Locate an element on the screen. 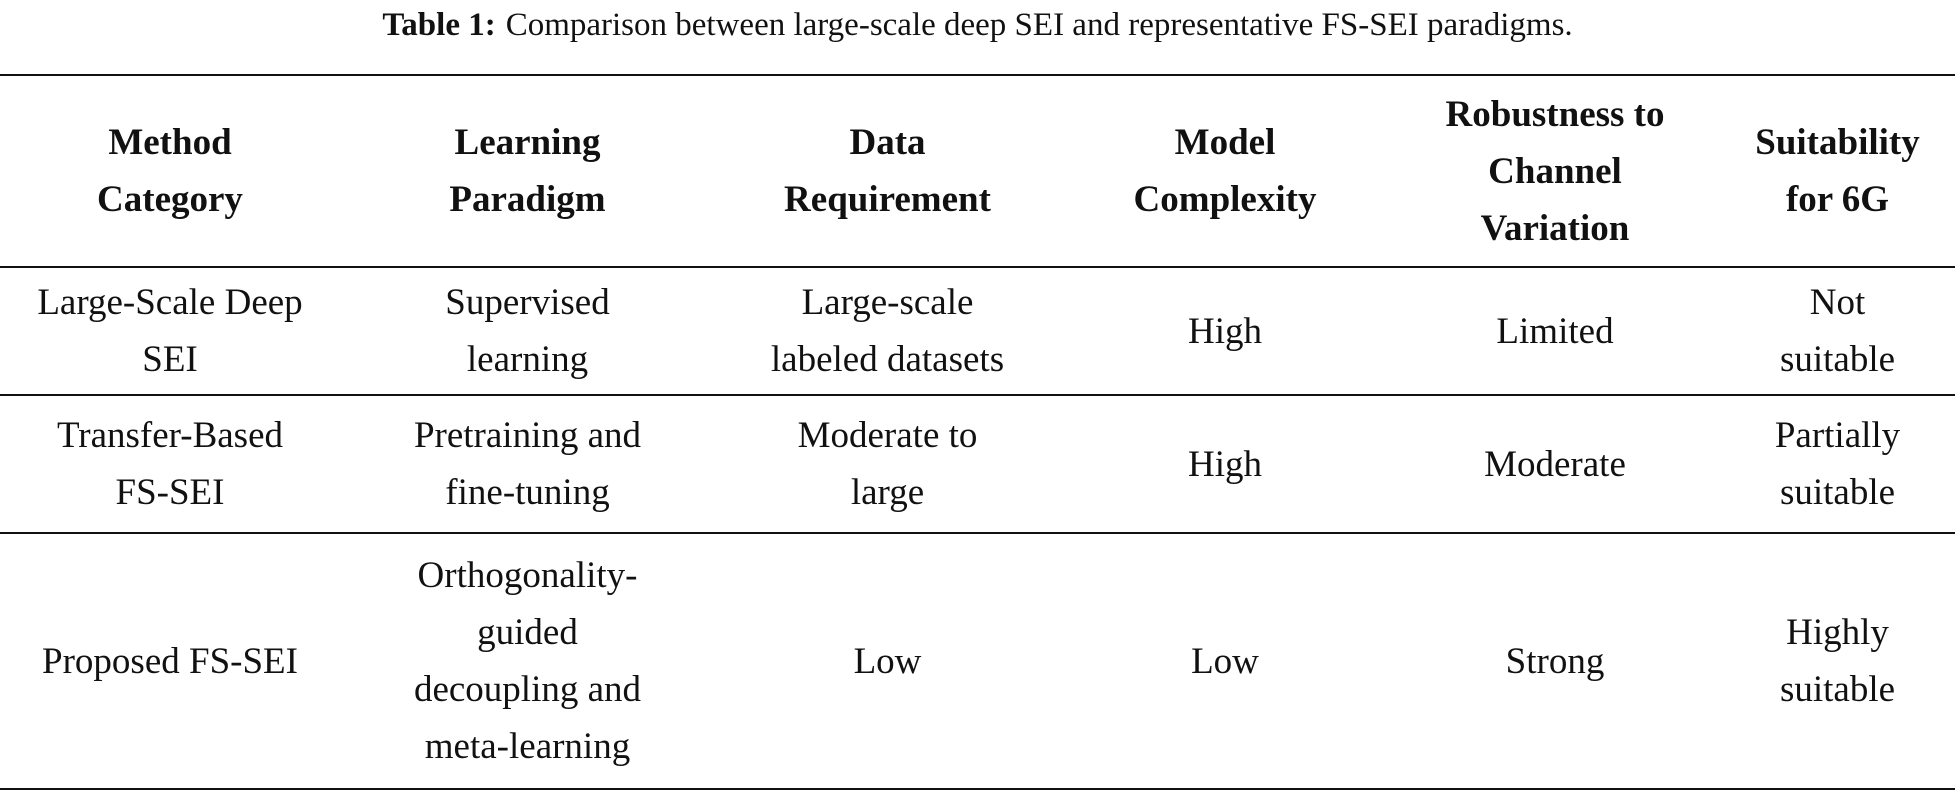  table-cell: Not suitable is located at coordinates (1837, 331).